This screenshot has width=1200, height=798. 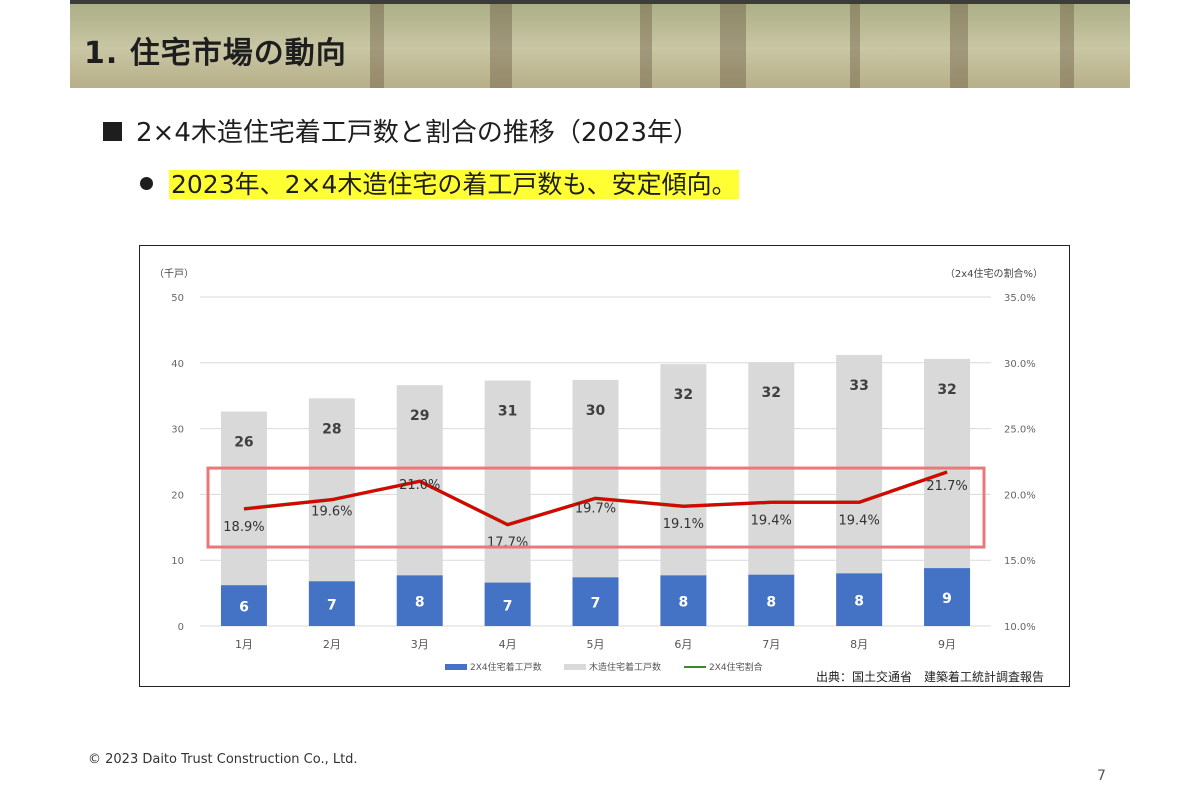 I want to click on wood-bar-data-label: 28, so click(x=331, y=429).